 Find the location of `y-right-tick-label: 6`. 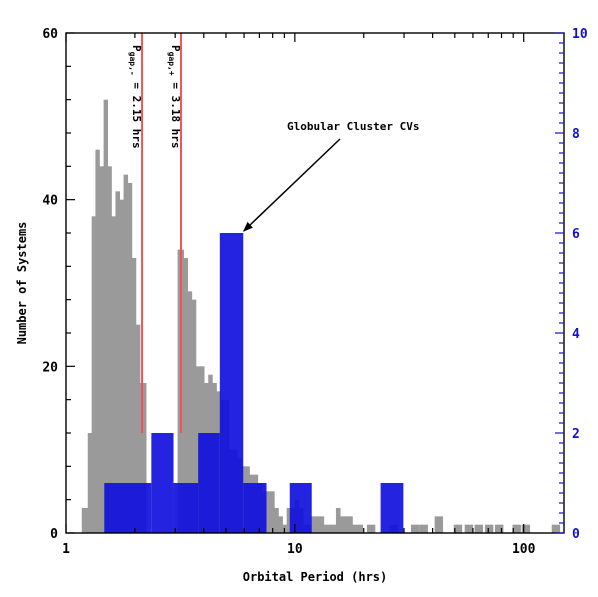

y-right-tick-label: 6 is located at coordinates (576, 234).